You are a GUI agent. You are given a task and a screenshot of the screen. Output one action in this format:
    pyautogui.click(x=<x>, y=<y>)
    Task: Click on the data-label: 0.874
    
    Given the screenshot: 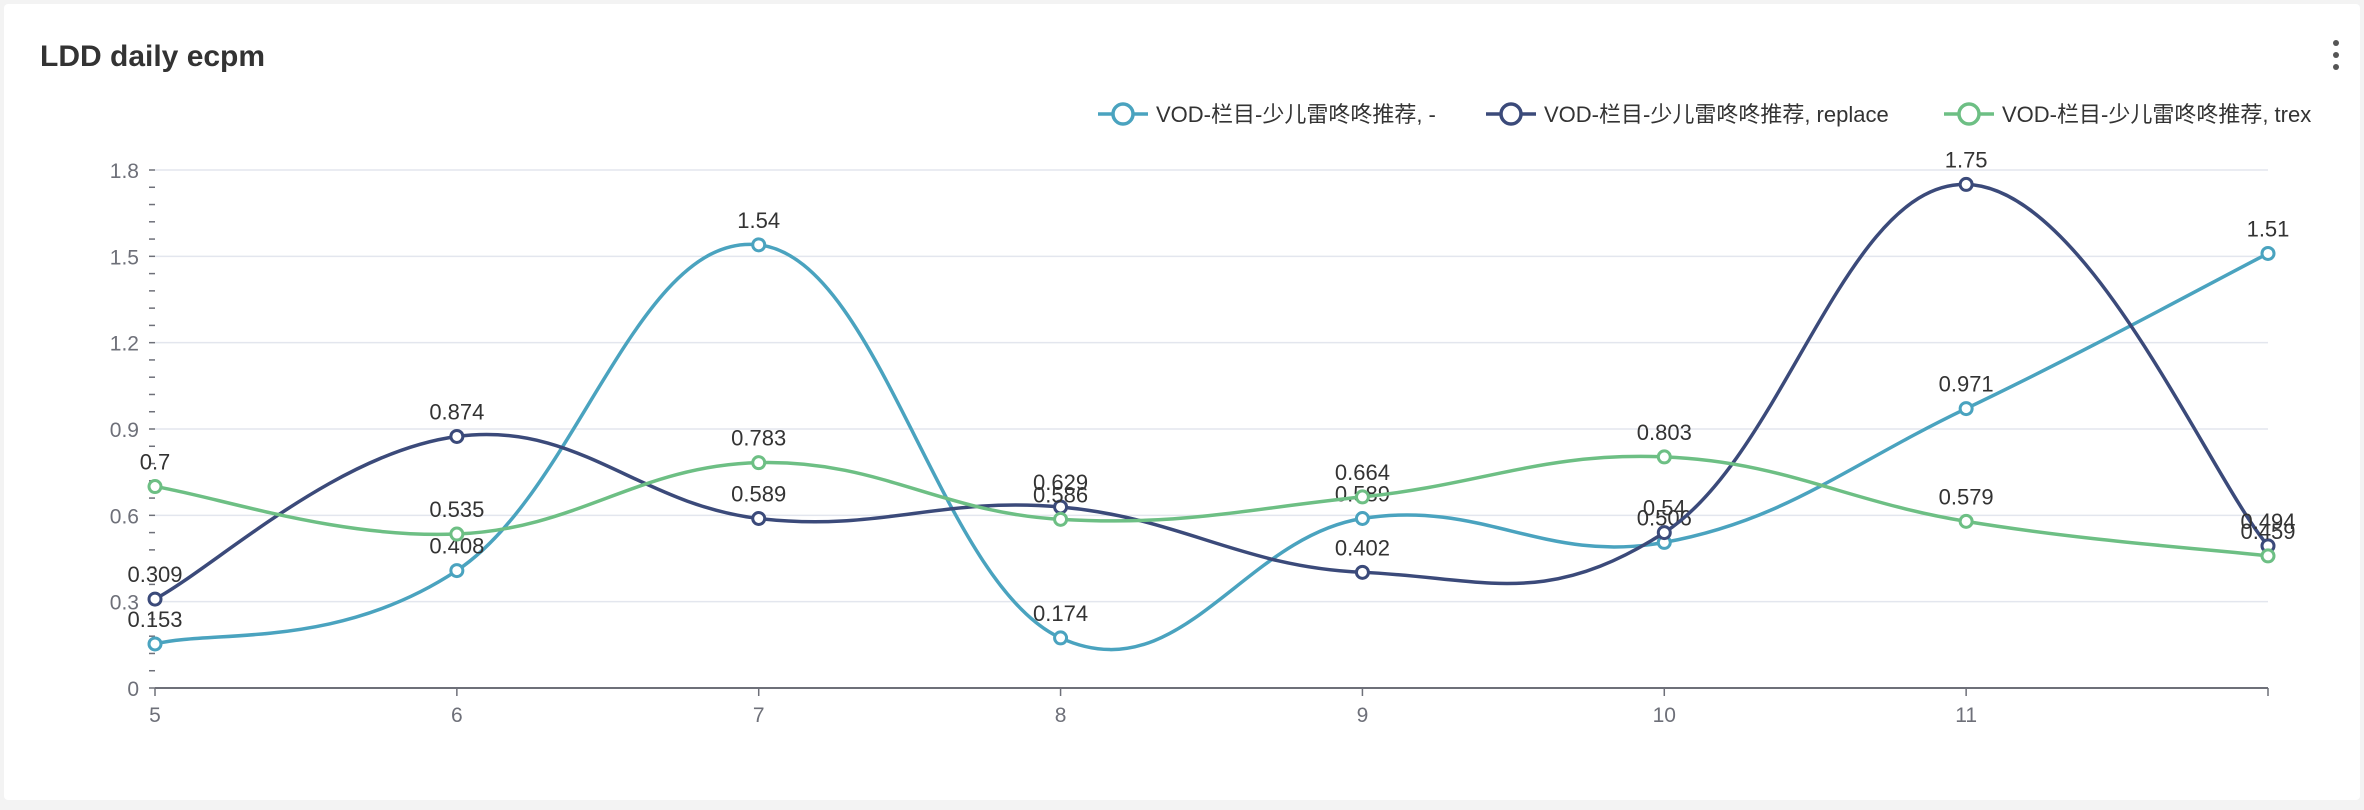 What is the action you would take?
    pyautogui.click(x=456, y=411)
    